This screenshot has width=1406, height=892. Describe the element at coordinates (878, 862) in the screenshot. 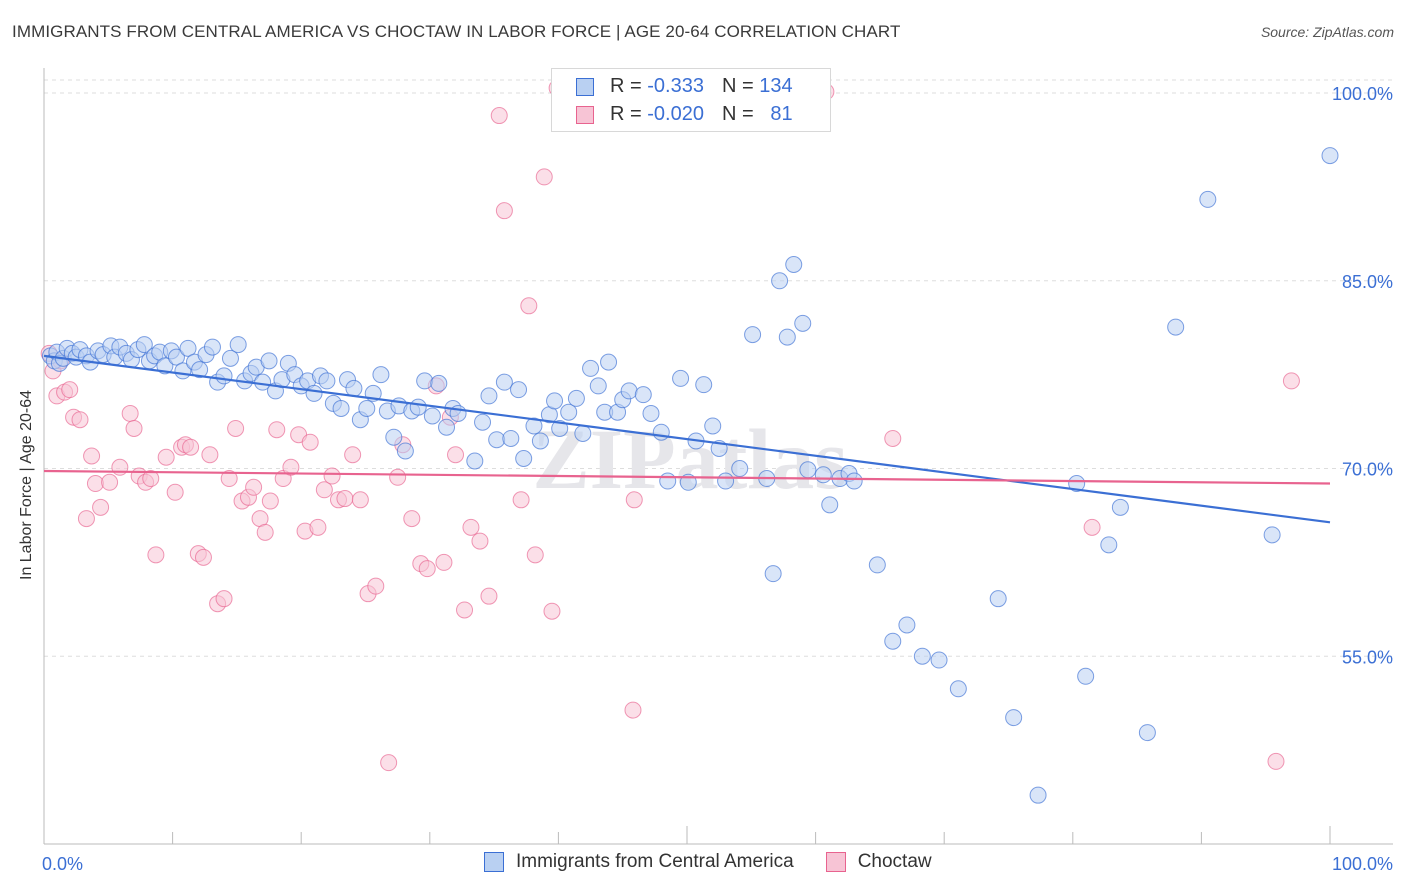

I see `bottom-legend-item-choctaw: Choctaw` at that location.